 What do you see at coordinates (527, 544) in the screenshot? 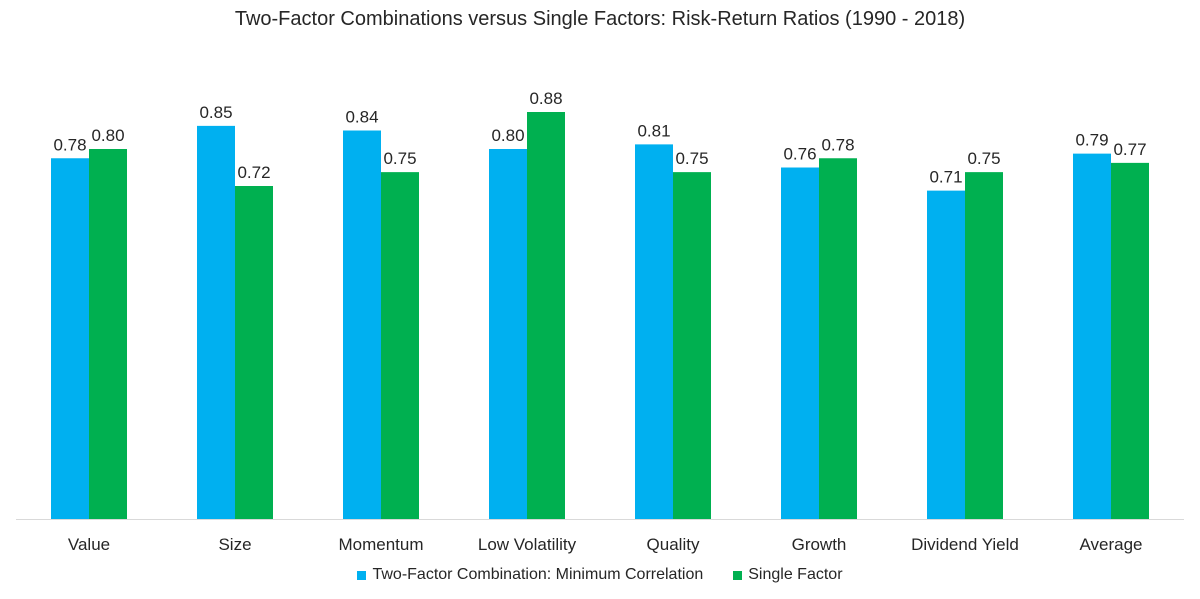
I see `x-tick-label-low-volatility: Low Volatility` at bounding box center [527, 544].